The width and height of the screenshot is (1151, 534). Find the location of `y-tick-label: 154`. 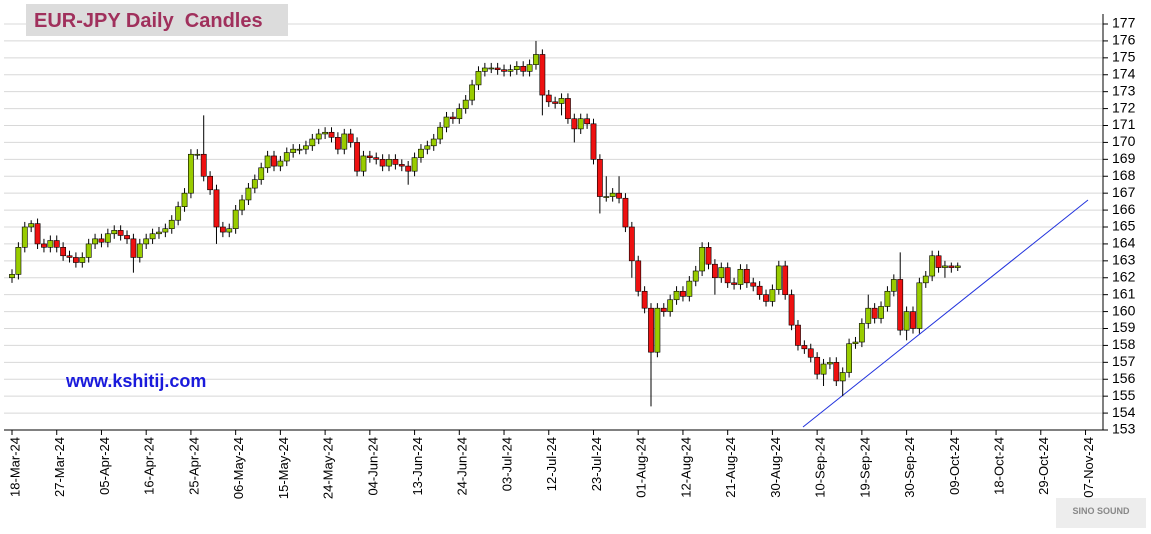

y-tick-label: 154 is located at coordinates (1124, 412).